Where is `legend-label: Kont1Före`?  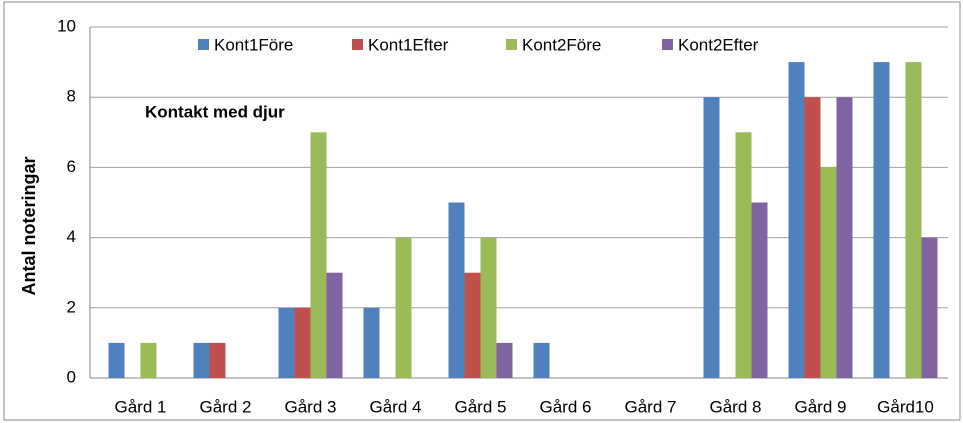
legend-label: Kont1Före is located at coordinates (253, 44).